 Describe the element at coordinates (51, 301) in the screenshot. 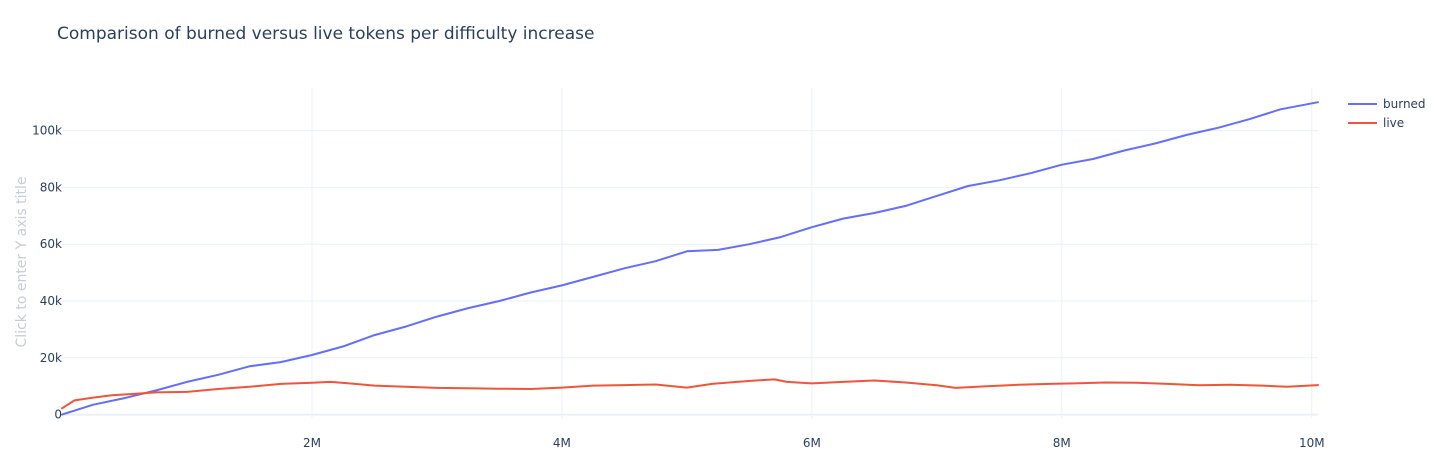

I see `y-tick-label: 40k` at that location.